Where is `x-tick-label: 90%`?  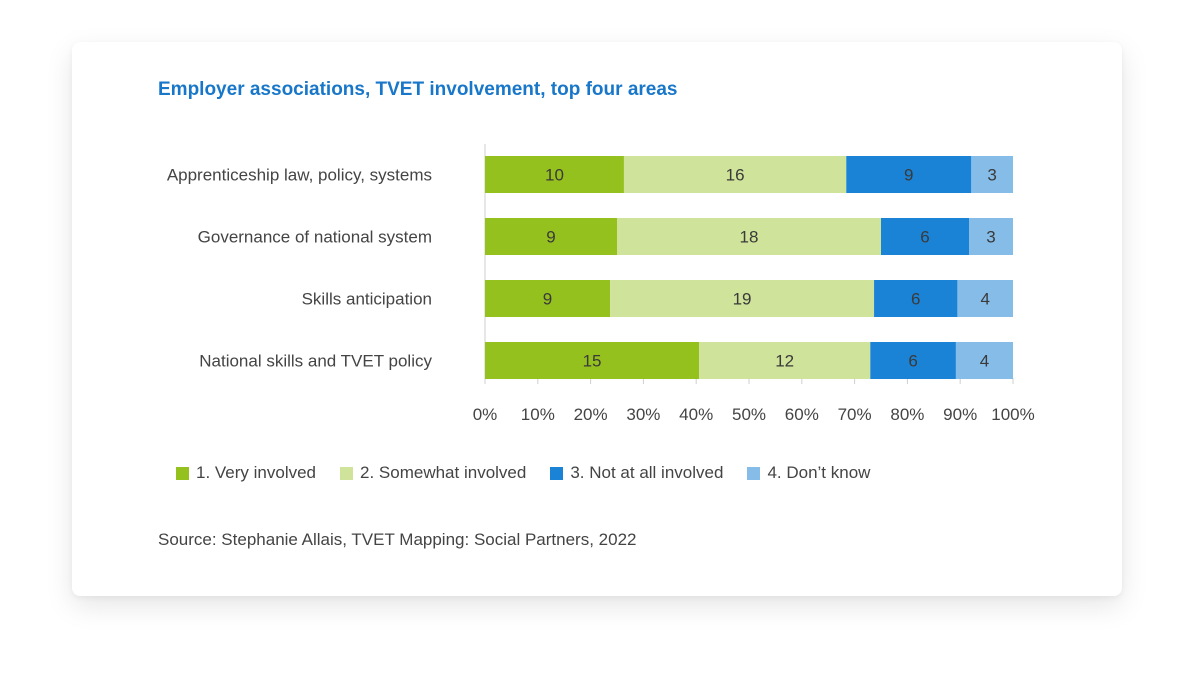
x-tick-label: 90% is located at coordinates (960, 414).